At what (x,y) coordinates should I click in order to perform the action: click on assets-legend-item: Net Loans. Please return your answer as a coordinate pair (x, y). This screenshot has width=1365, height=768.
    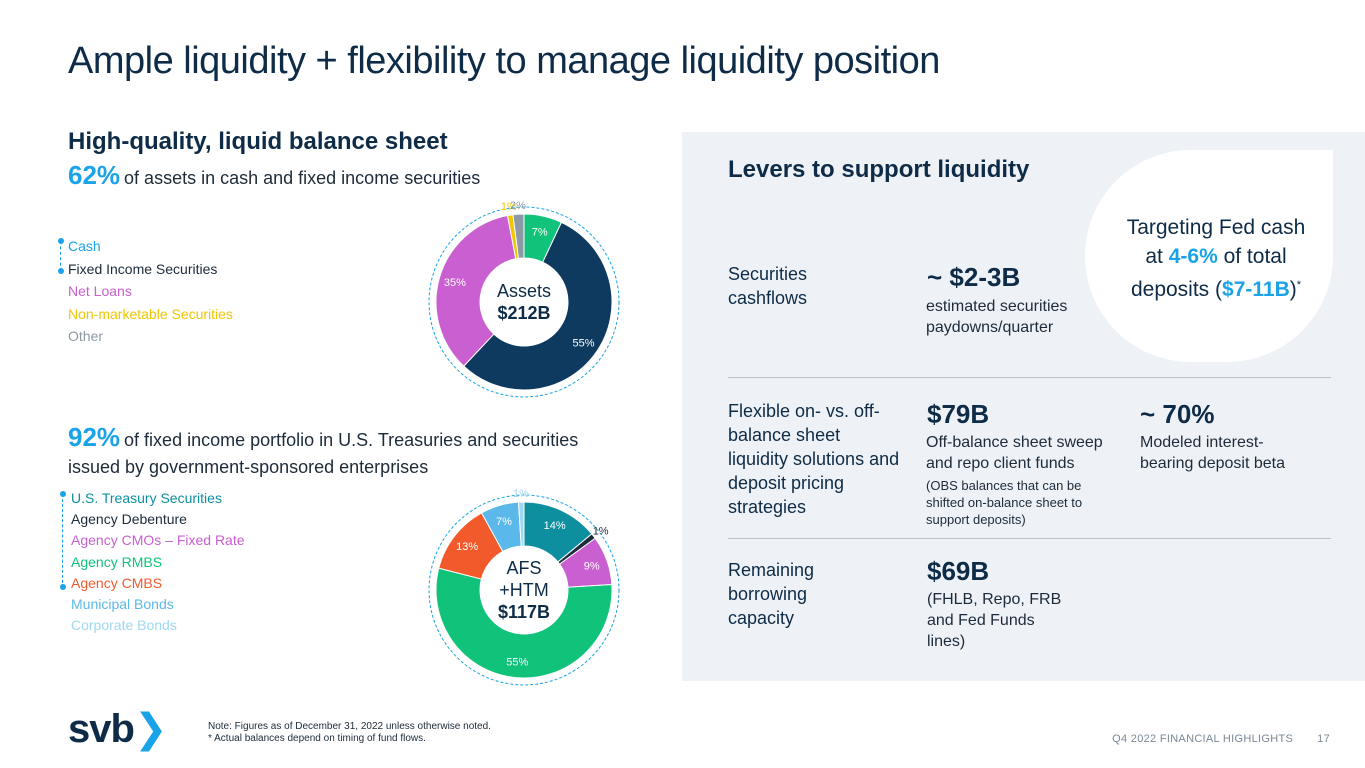
    Looking at the image, I should click on (100, 291).